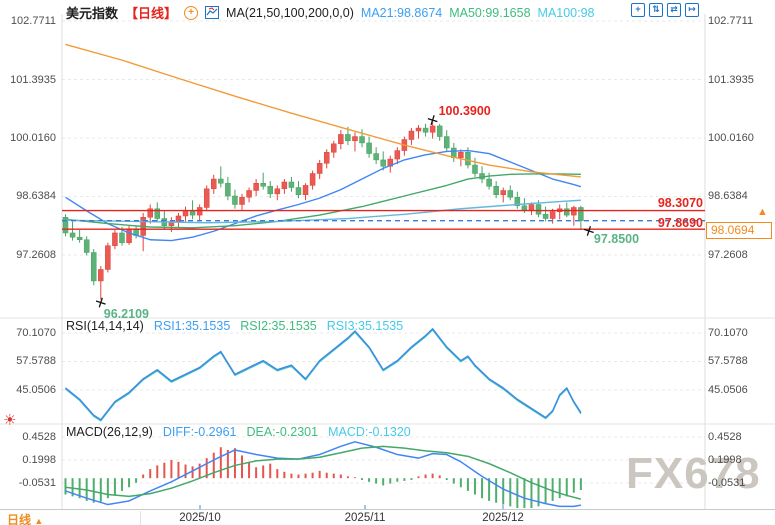  What do you see at coordinates (290, 12) in the screenshot?
I see `ma-settings-label: MA(21,50,100,200,0,0)` at bounding box center [290, 12].